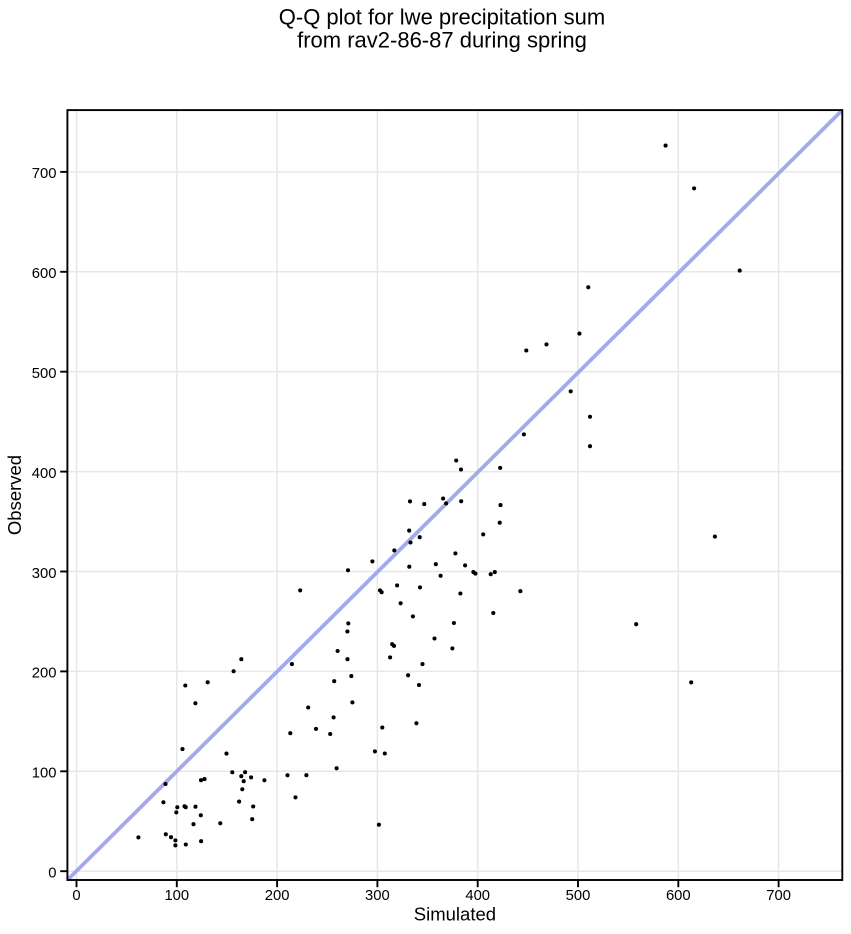  What do you see at coordinates (442, 17) in the screenshot?
I see `svg-text:Q-Q plot for lwe precipitation: Q-Q plot for lwe precipitation sum` at bounding box center [442, 17].